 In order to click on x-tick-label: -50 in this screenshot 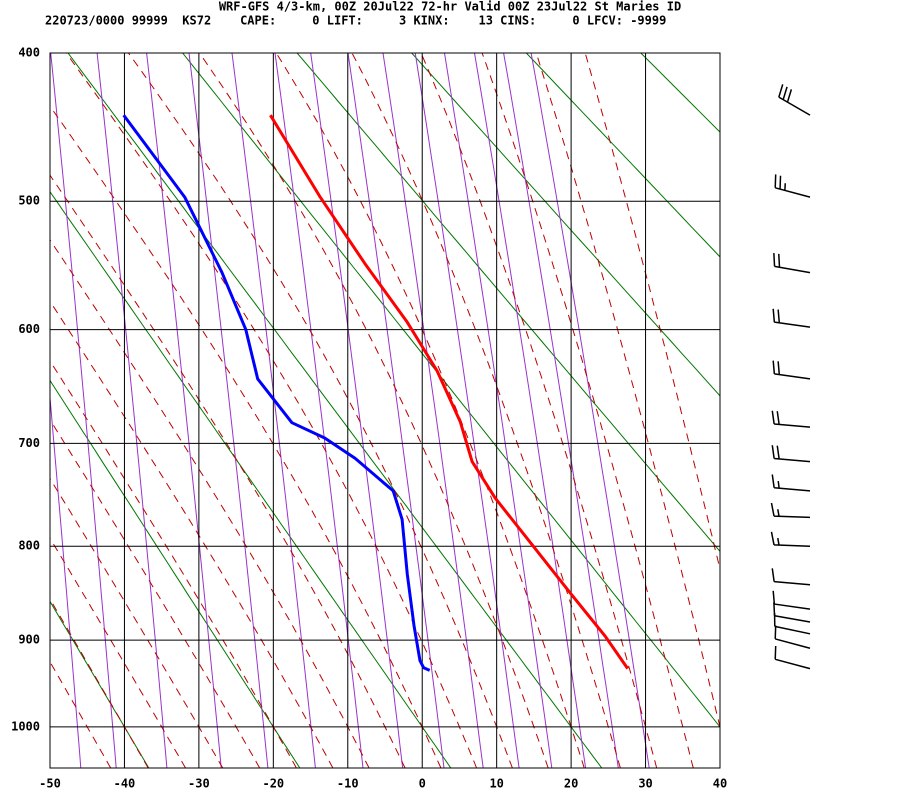, I will do `click(50, 784)`.